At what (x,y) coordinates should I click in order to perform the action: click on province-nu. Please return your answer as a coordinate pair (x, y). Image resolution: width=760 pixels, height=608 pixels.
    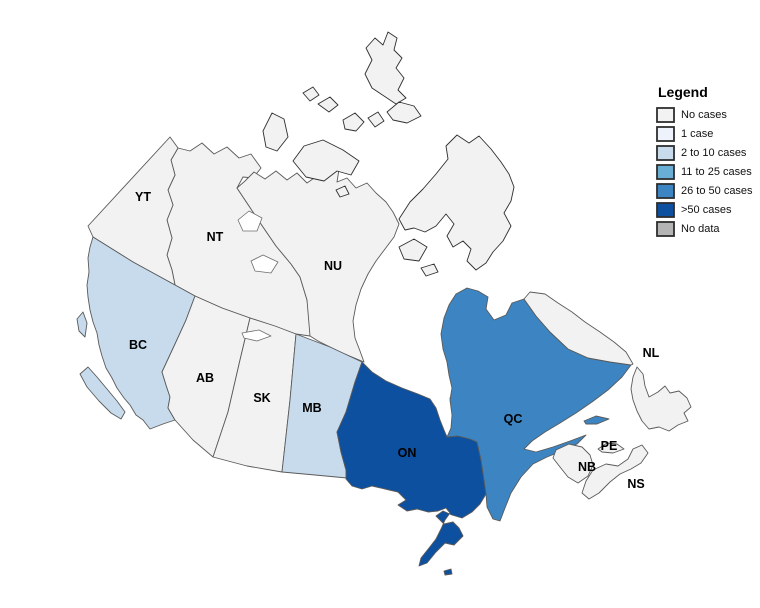
    Looking at the image, I should click on (318, 256).